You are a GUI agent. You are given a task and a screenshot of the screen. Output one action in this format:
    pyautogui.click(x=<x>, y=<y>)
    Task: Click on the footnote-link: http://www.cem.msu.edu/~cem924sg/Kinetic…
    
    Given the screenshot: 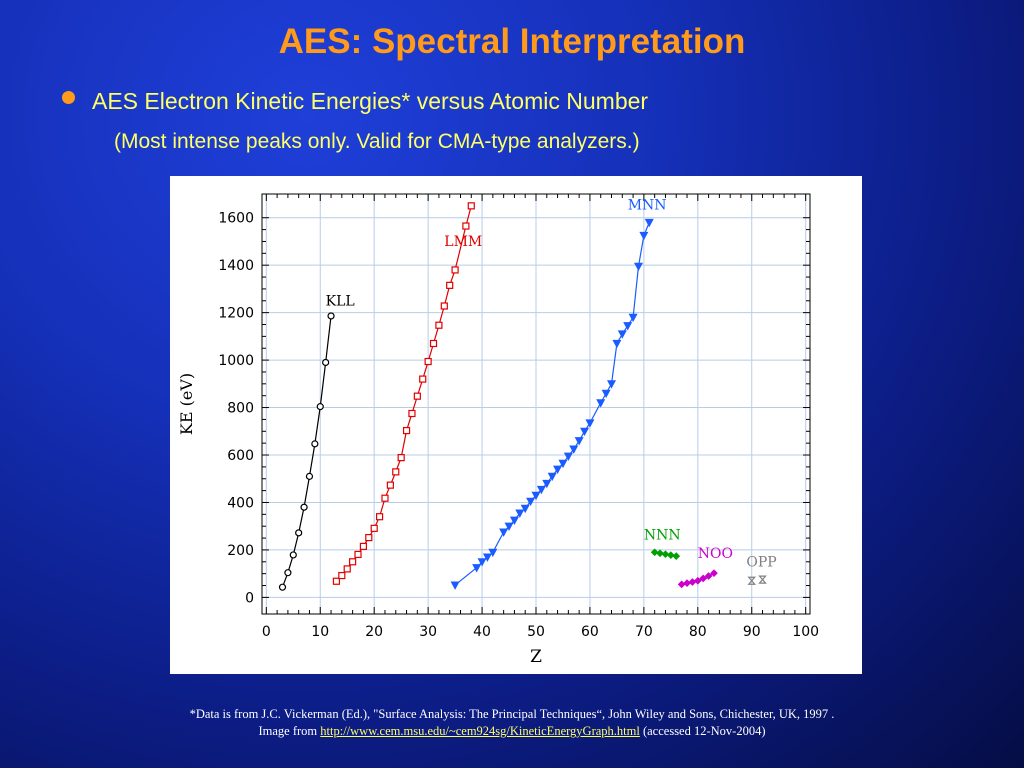 What is the action you would take?
    pyautogui.click(x=480, y=731)
    